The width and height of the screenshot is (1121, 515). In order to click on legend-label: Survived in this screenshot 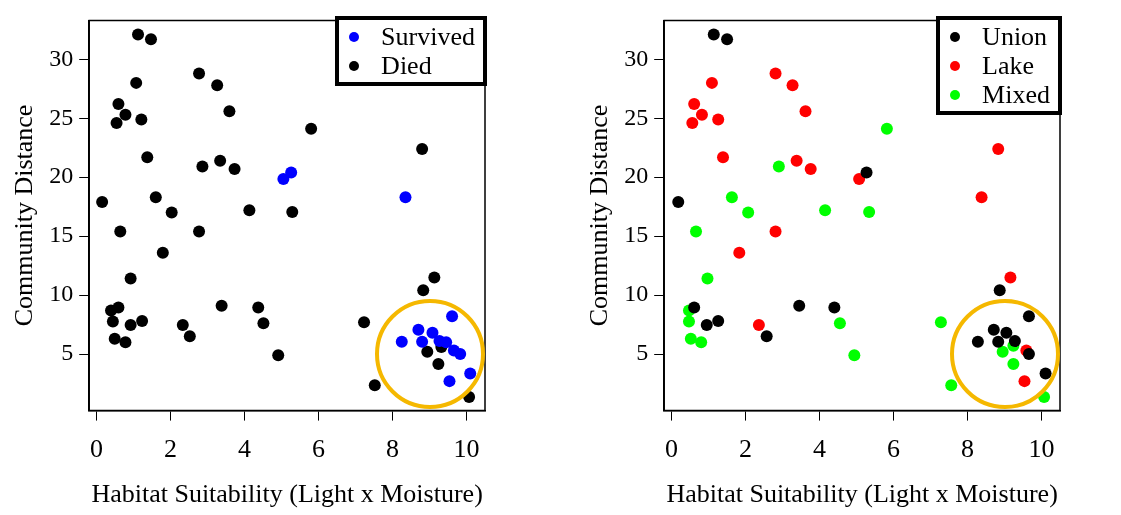, I will do `click(428, 37)`.